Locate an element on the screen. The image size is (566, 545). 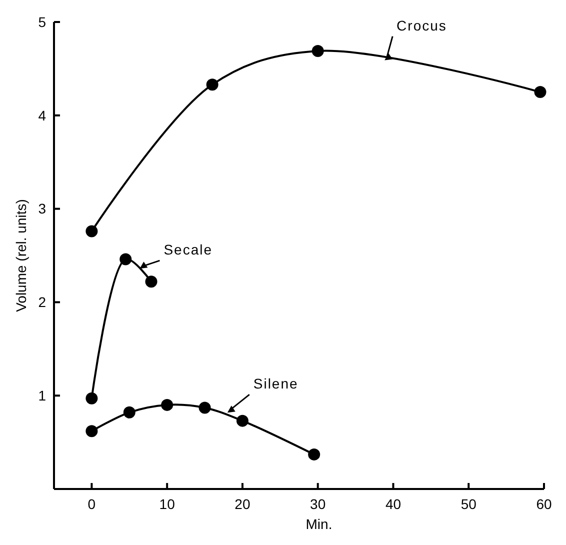
x-tick-label: 30 is located at coordinates (318, 504).